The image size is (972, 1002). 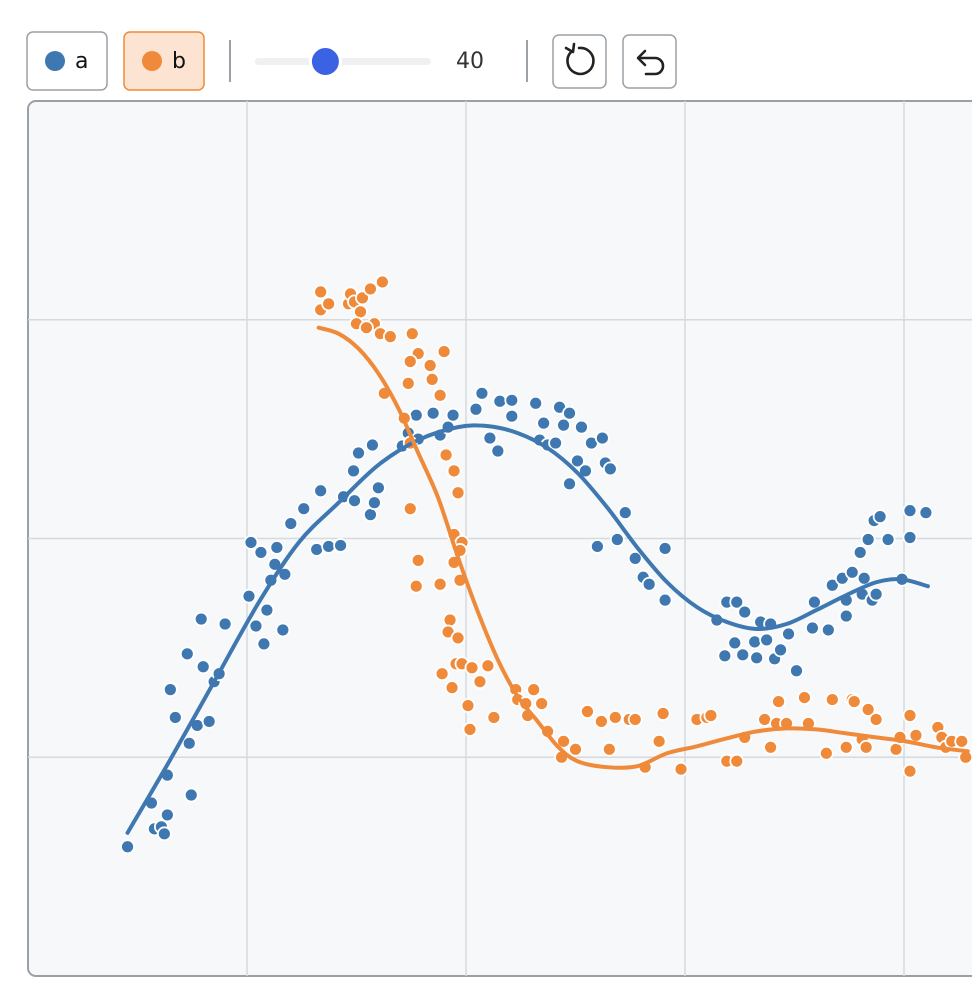 I want to click on slider-value: 40, so click(x=470, y=61).